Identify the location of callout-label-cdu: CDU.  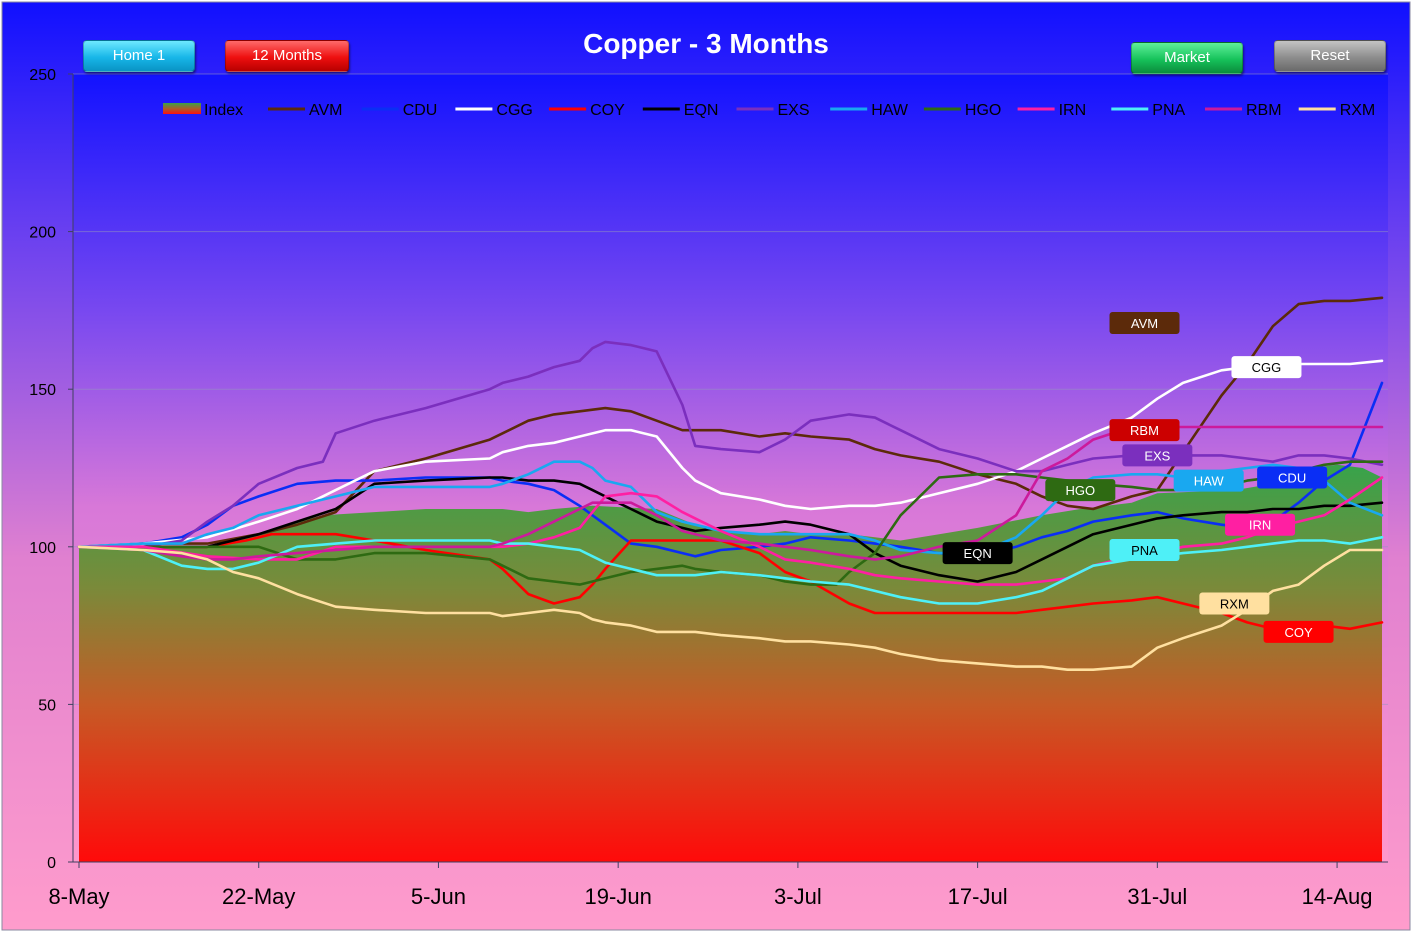
(1292, 477).